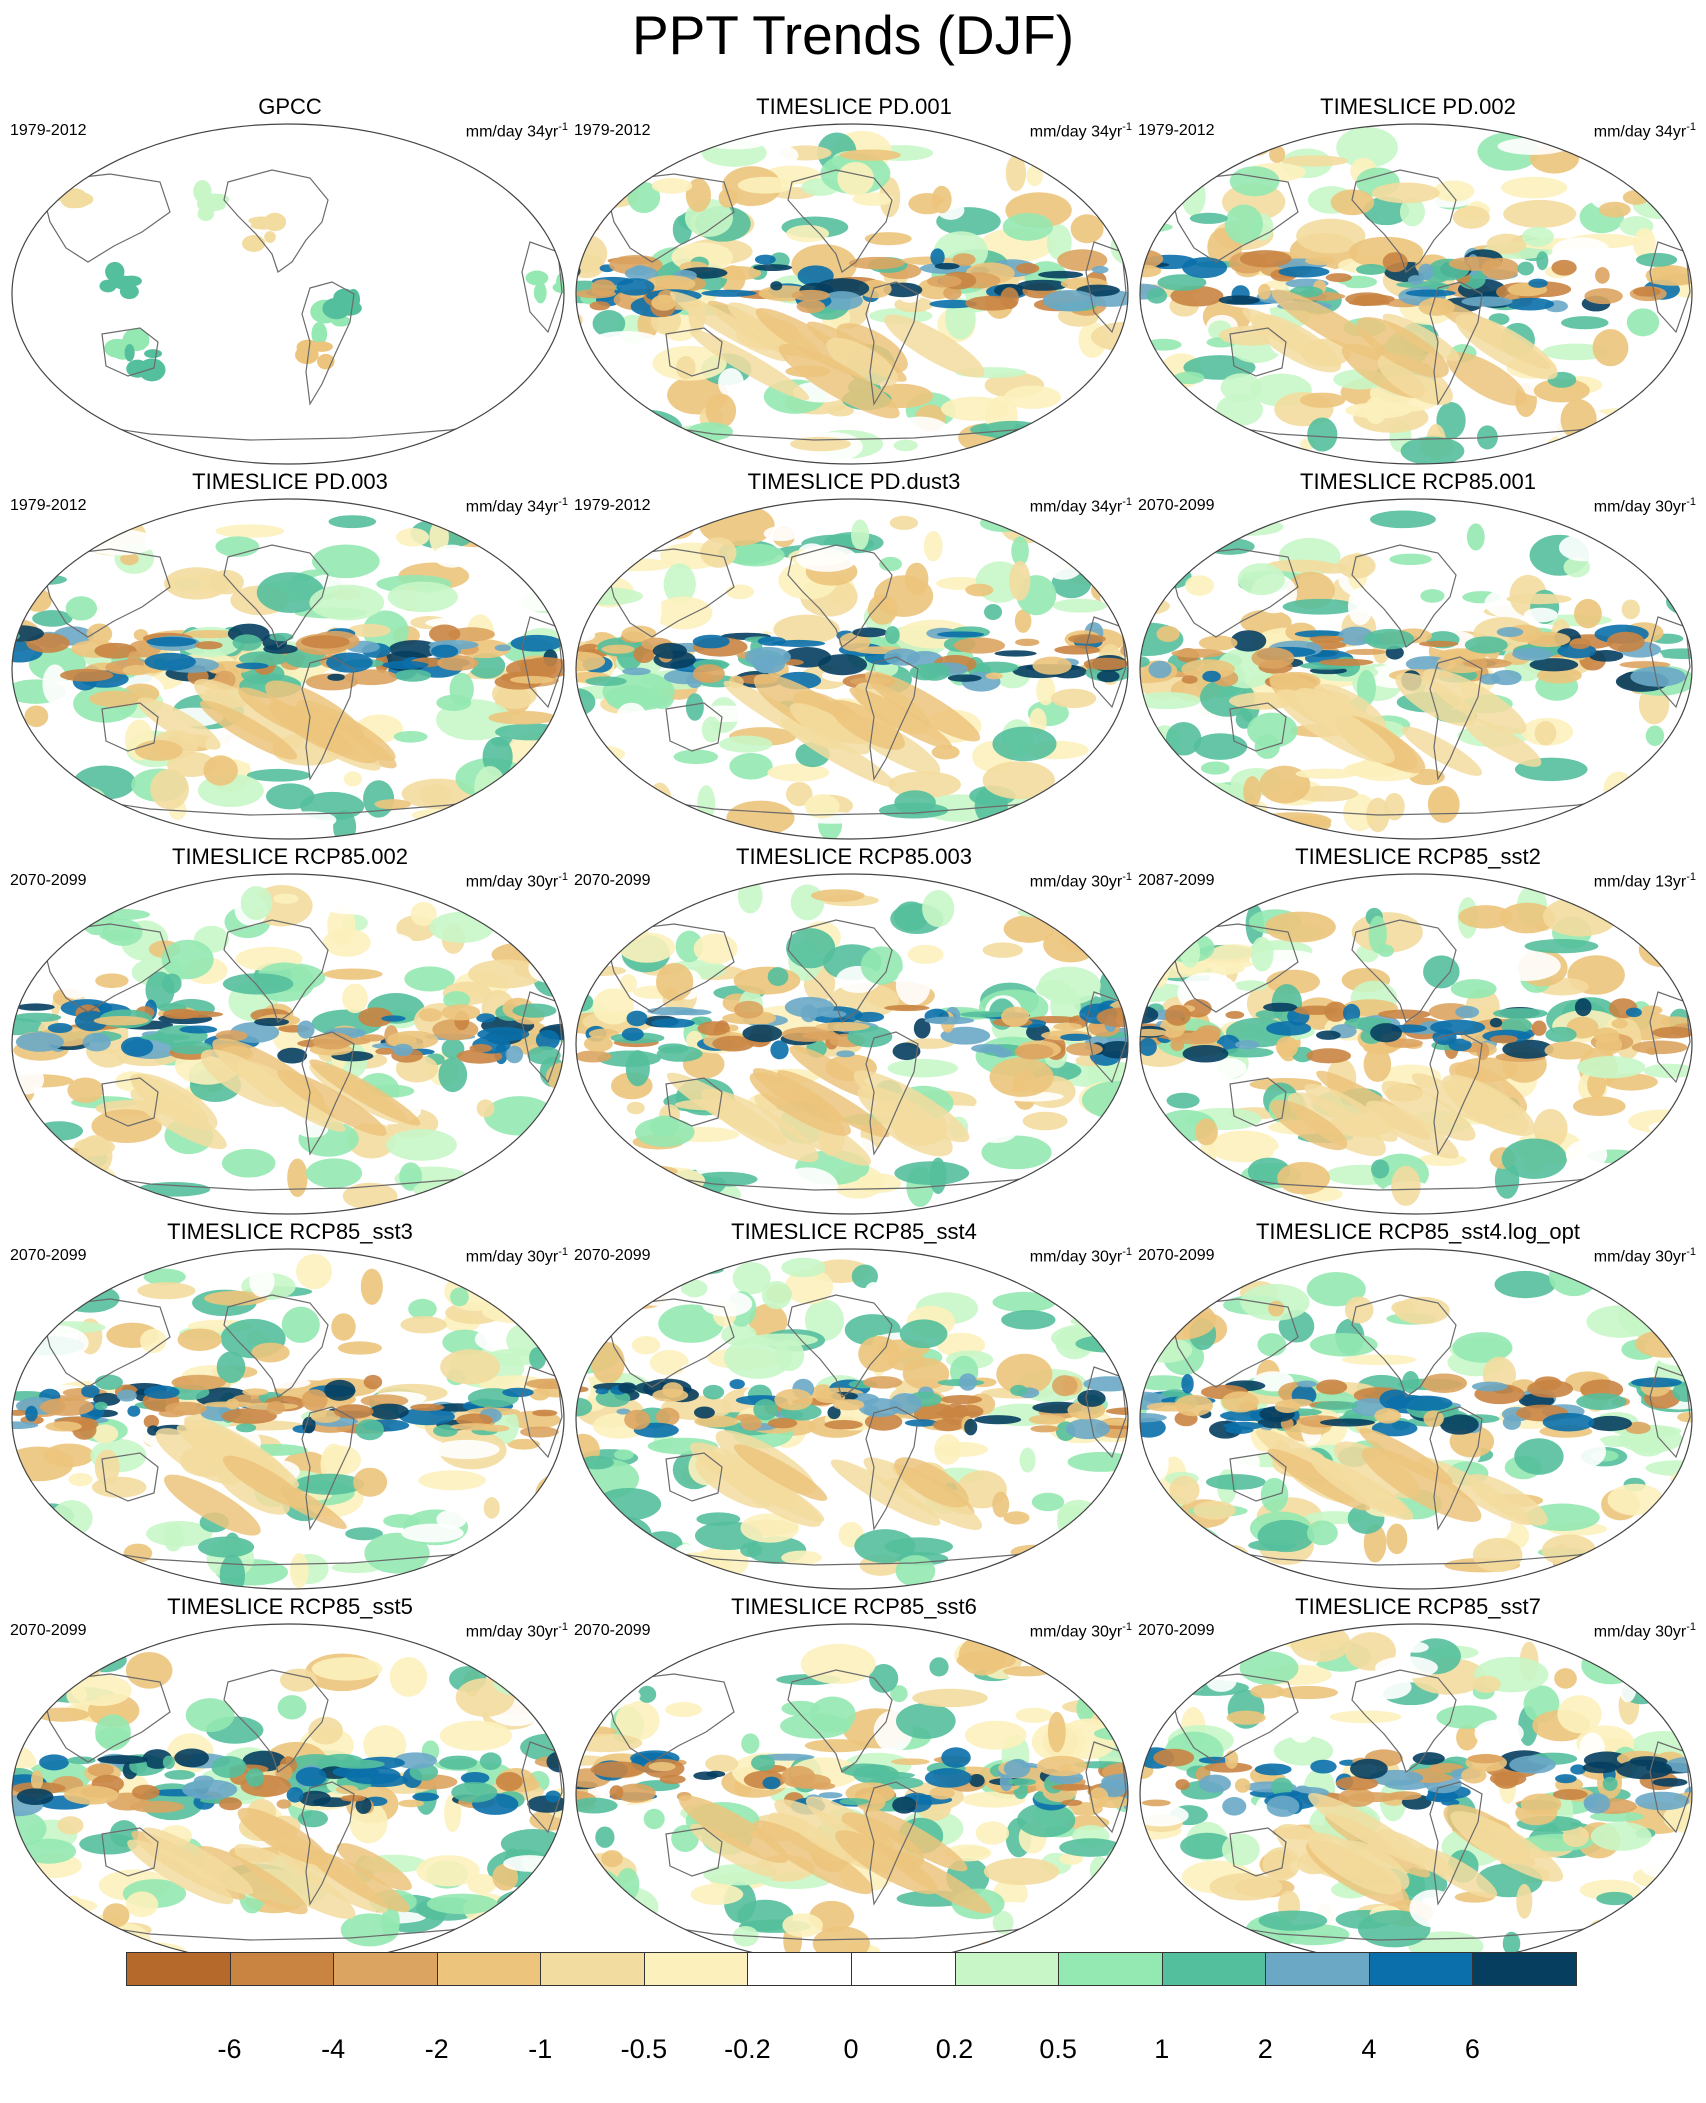 This screenshot has height=2103, width=1706. What do you see at coordinates (1058, 2049) in the screenshot?
I see `colorbar-tick-label: 0.5` at bounding box center [1058, 2049].